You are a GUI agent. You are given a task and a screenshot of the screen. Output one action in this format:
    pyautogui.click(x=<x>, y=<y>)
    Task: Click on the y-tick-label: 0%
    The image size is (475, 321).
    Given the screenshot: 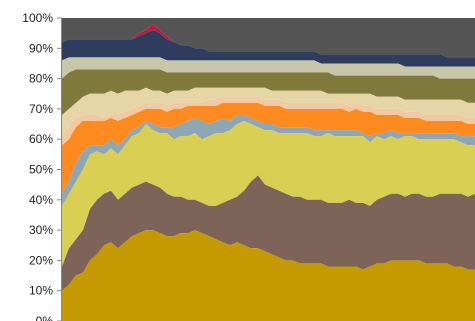 What is the action you would take?
    pyautogui.click(x=45, y=317)
    